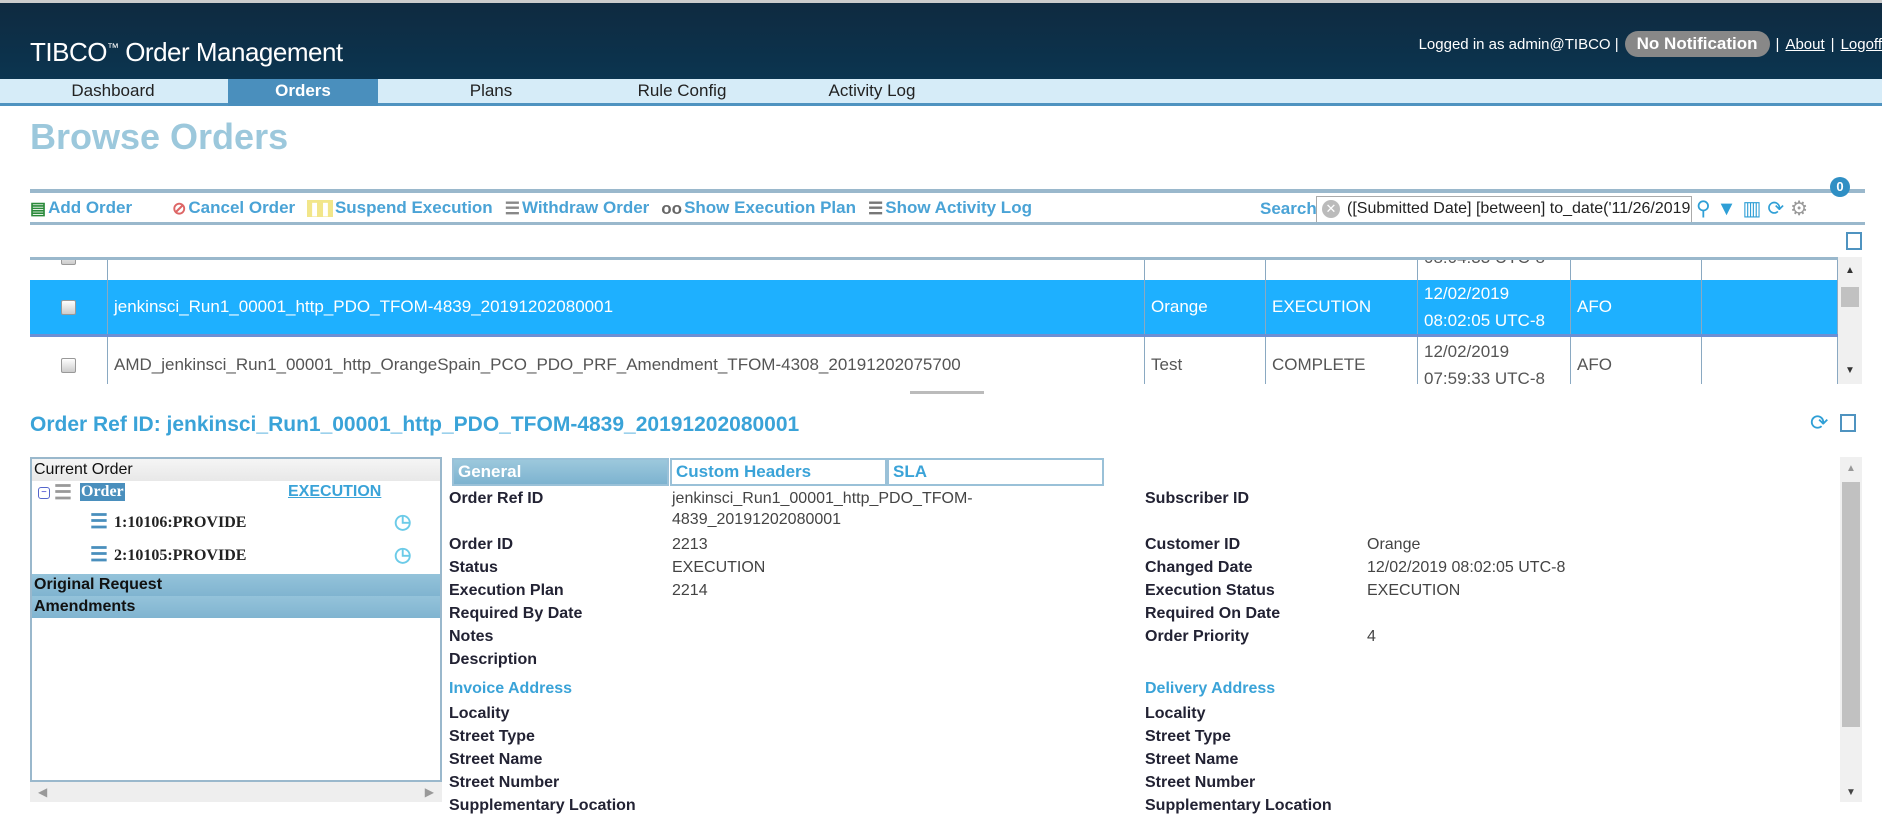  Describe the element at coordinates (236, 607) in the screenshot. I see `amendments-section: Amendments` at that location.